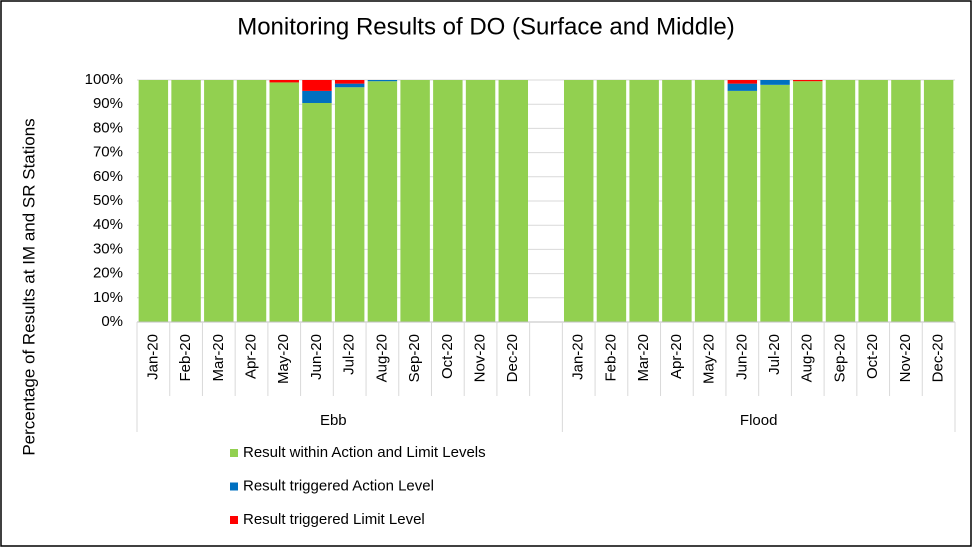  Describe the element at coordinates (338, 485) in the screenshot. I see `legend-label: Result triggered Action Level` at that location.